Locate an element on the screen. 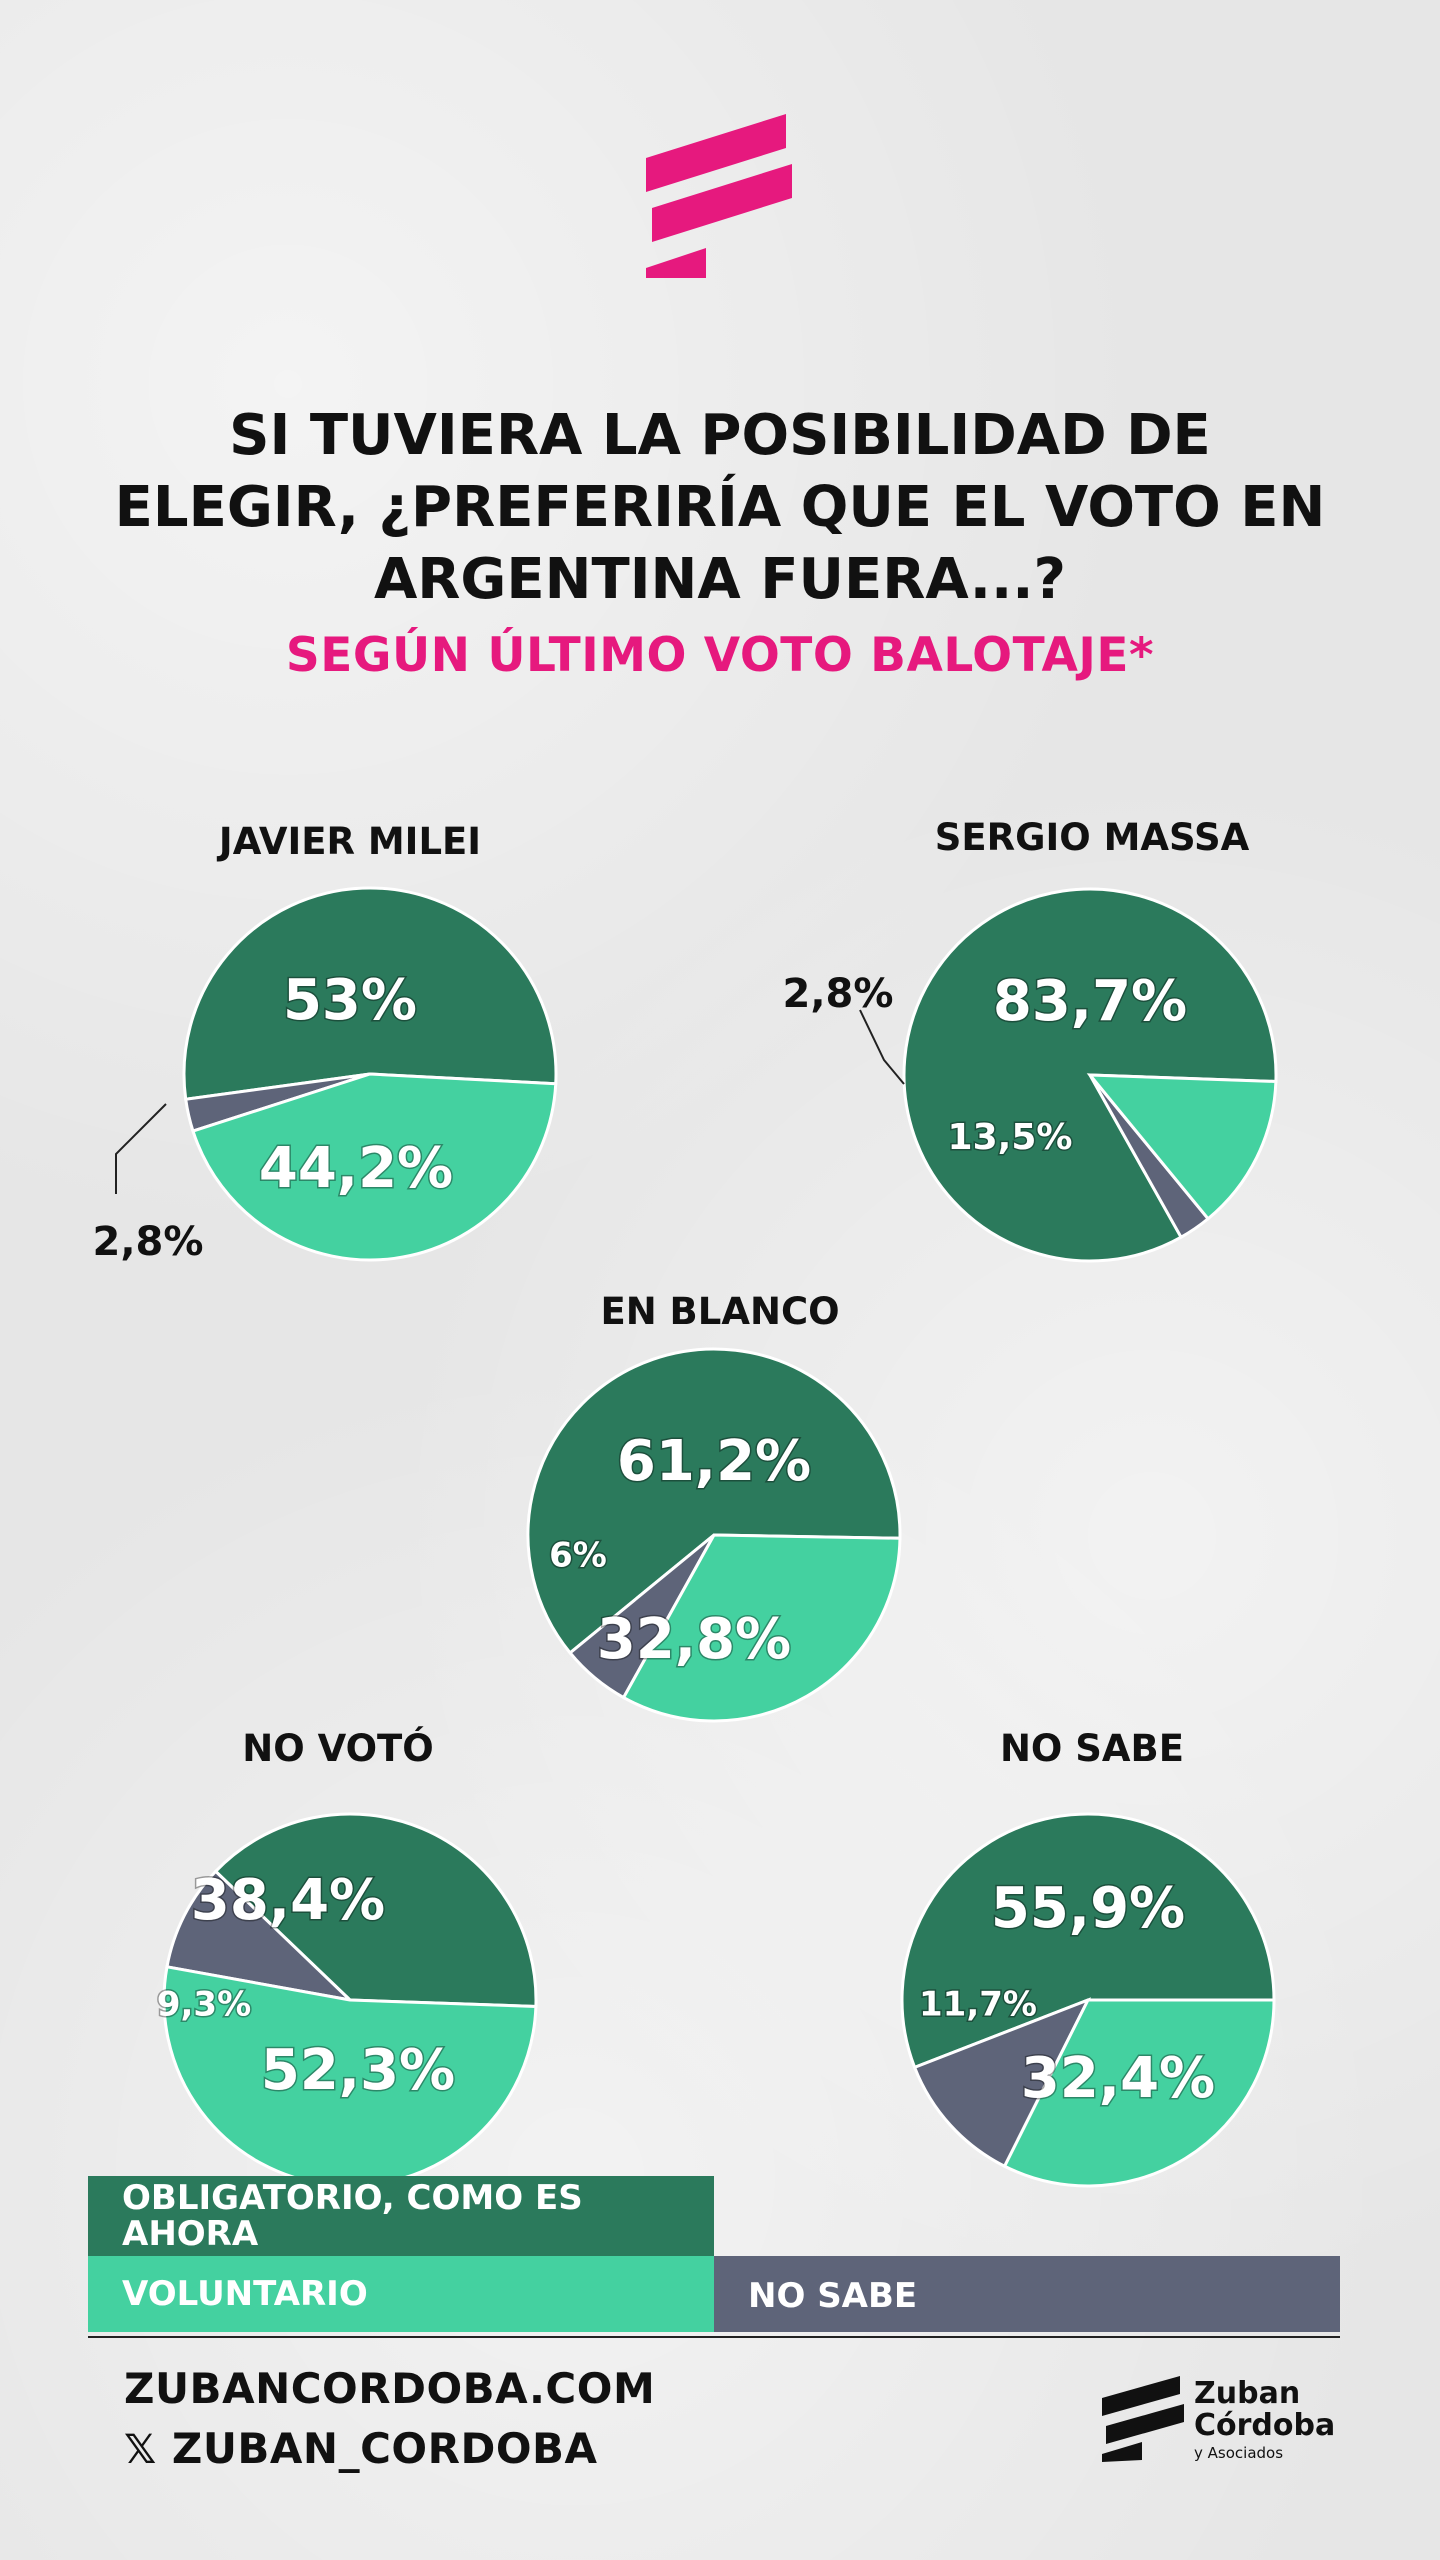  data-label-nosabe: 11,7% is located at coordinates (978, 2005).